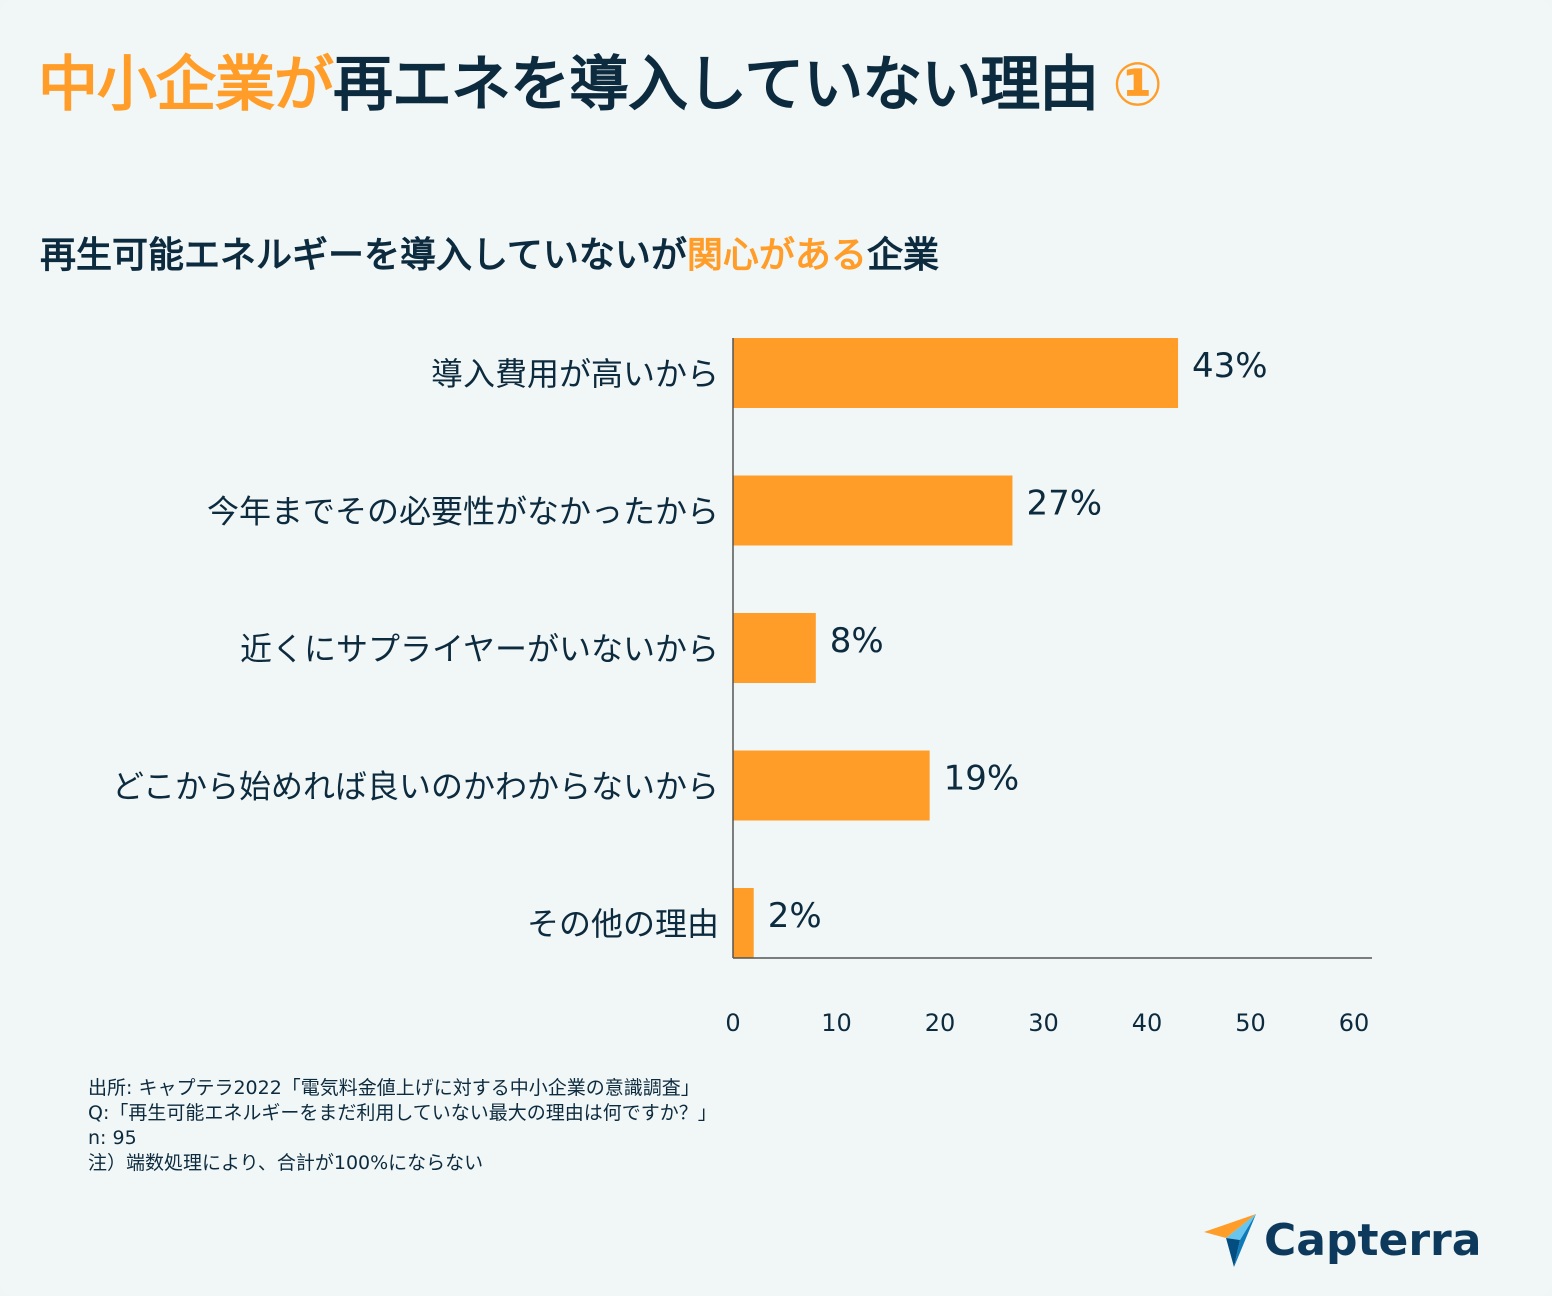 The image size is (1552, 1296). Describe the element at coordinates (902, 255) in the screenshot. I see `subtitle-part2: 企業` at that location.